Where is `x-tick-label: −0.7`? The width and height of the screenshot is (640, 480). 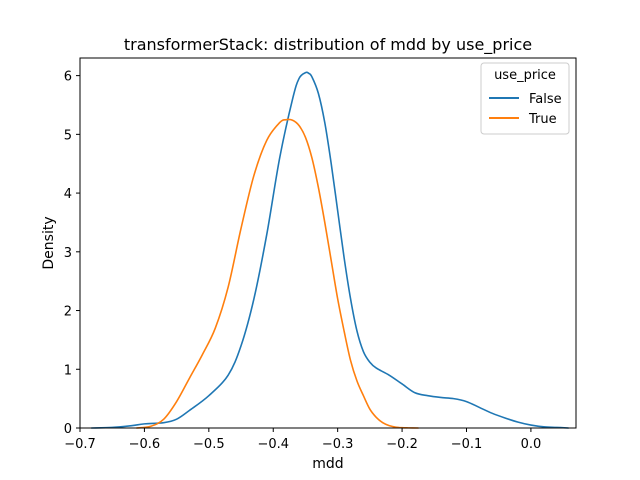 x-tick-label: −0.7 is located at coordinates (80, 444).